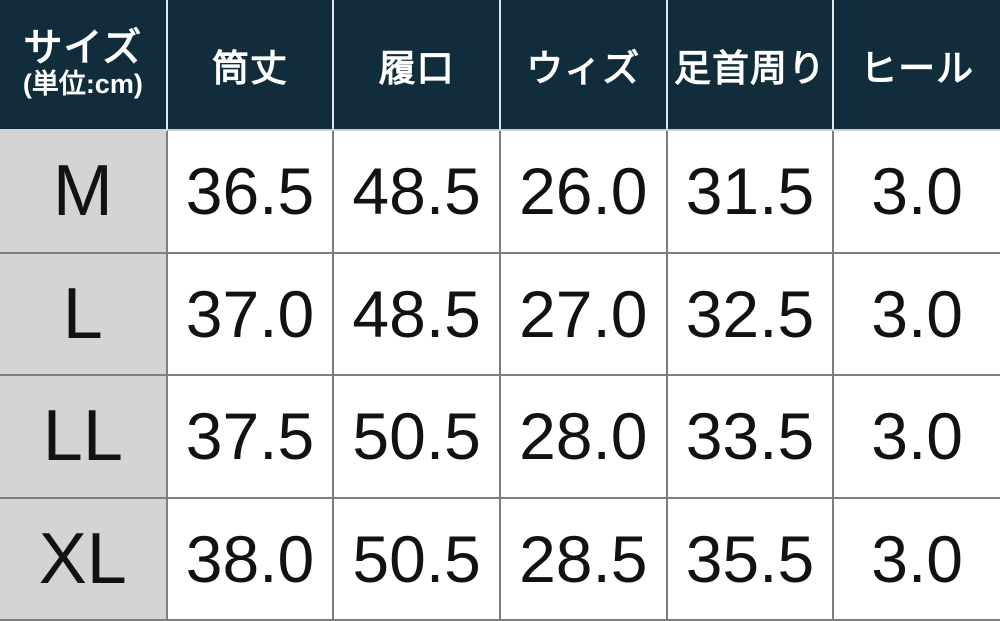 This screenshot has height=621, width=1000. What do you see at coordinates (250, 559) in the screenshot?
I see `value-cell: 38.0` at bounding box center [250, 559].